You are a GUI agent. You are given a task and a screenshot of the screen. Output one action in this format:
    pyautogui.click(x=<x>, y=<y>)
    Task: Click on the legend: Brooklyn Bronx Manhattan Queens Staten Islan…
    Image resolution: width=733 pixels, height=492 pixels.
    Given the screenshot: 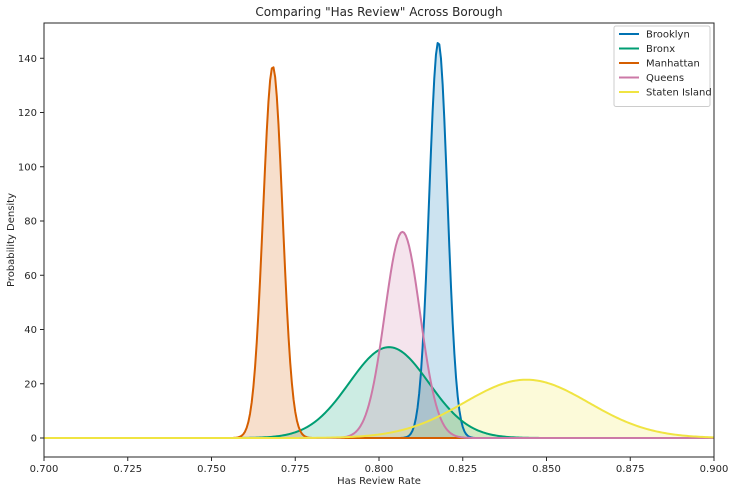 What is the action you would take?
    pyautogui.click(x=662, y=66)
    